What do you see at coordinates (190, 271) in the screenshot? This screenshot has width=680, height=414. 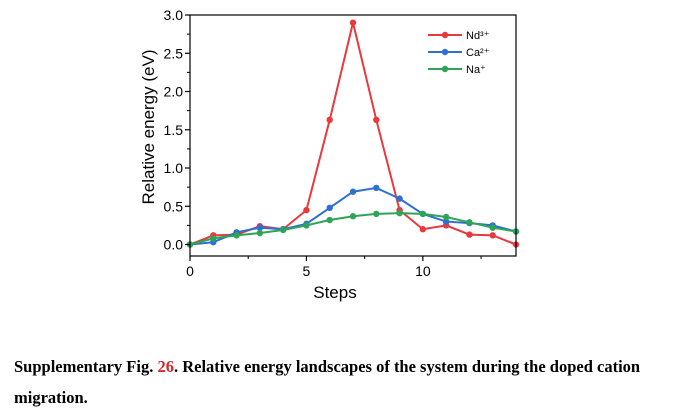 I see `x-tick-label: 0` at bounding box center [190, 271].